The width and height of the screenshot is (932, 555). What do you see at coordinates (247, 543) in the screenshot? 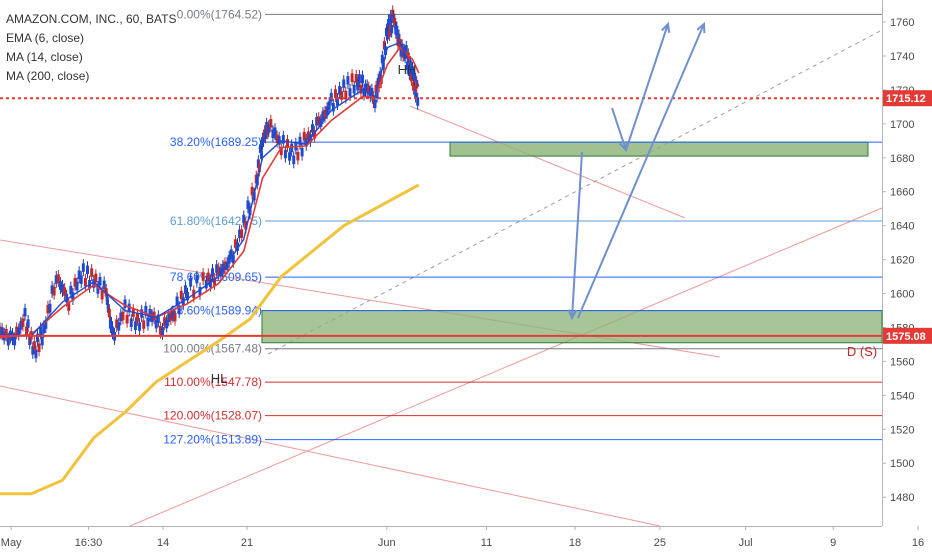
I see `x-tick-label: 21` at bounding box center [247, 543].